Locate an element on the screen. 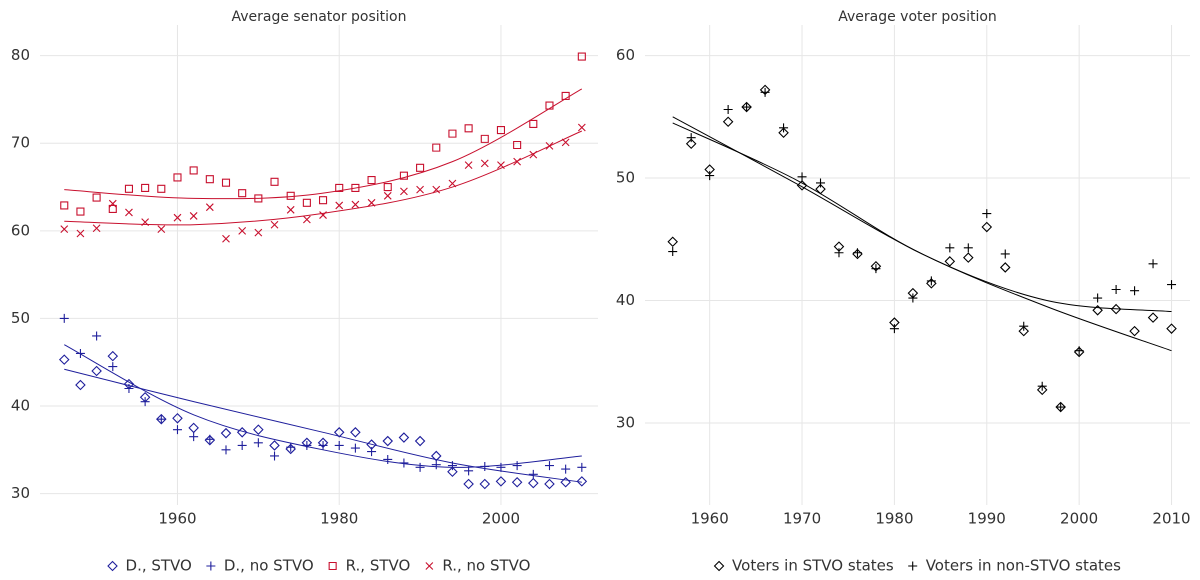 The image size is (1200, 580). fit-line is located at coordinates (323, 425).